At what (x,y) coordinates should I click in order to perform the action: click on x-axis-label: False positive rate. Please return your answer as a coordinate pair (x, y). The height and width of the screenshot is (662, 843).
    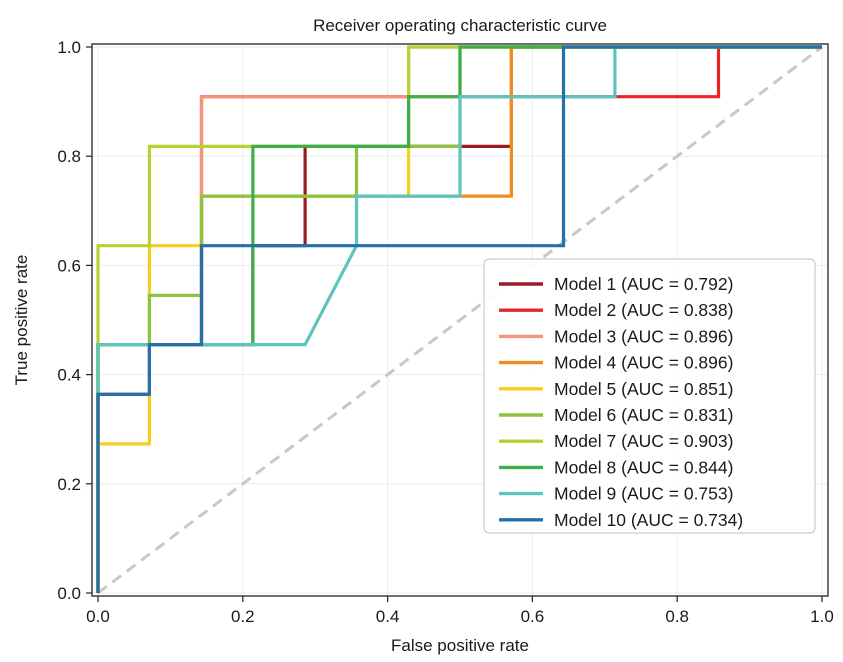
    Looking at the image, I should click on (460, 645).